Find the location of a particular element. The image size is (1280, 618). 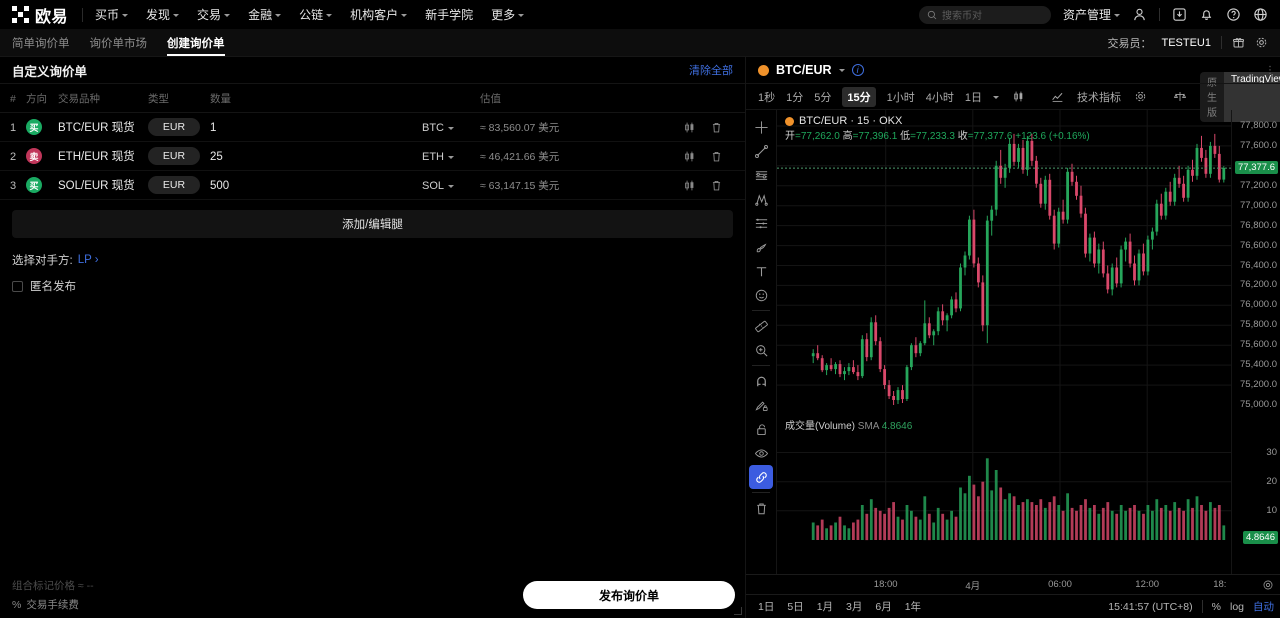

volume-label: 成交量(Volume) is located at coordinates (820, 426).